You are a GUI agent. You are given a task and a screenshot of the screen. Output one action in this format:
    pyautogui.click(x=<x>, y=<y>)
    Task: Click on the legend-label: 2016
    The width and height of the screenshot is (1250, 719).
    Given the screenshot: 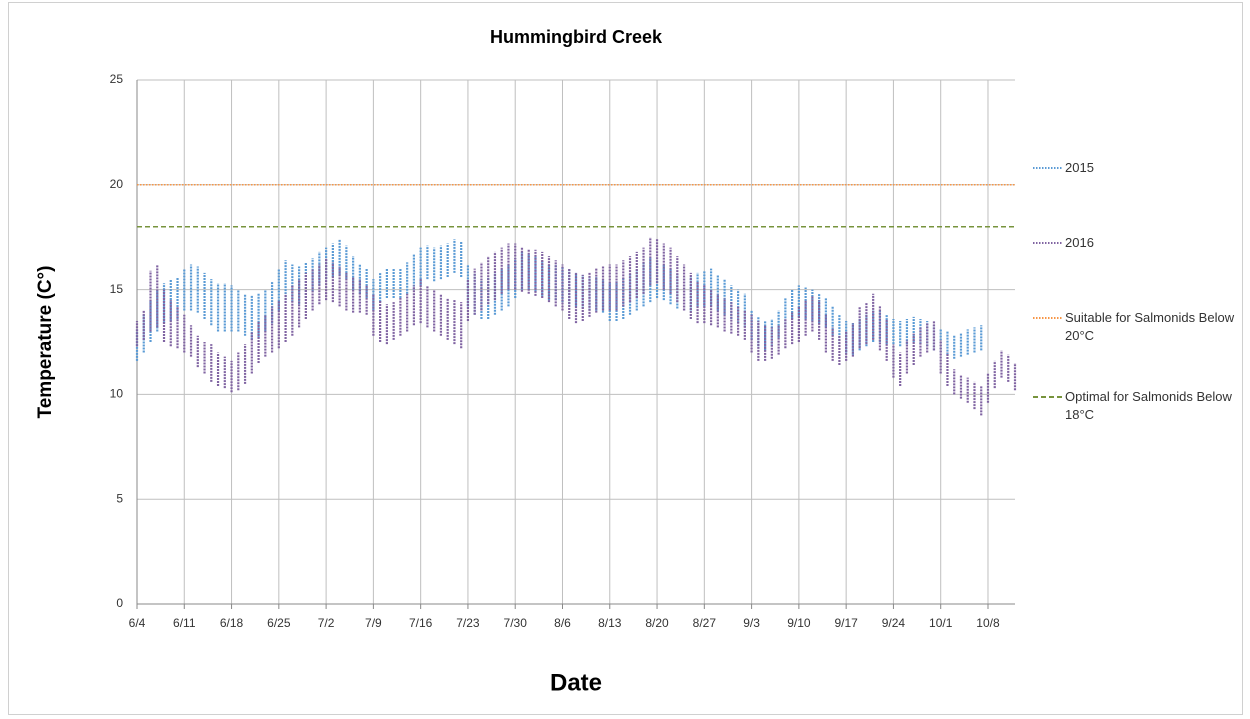 What is the action you would take?
    pyautogui.click(x=1079, y=242)
    